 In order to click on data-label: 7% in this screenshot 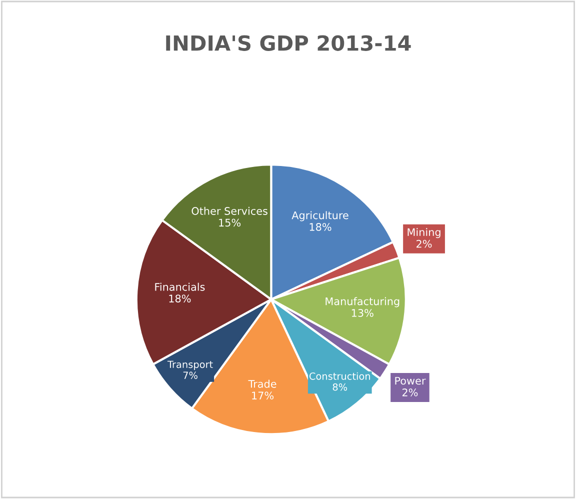, I will do `click(190, 375)`.